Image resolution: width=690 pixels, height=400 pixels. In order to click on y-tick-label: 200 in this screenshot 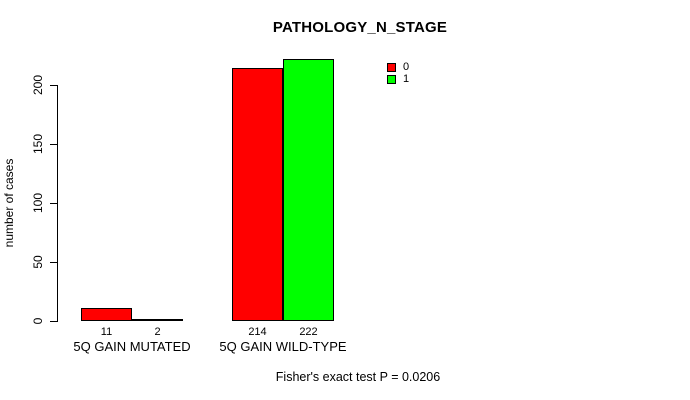, I will do `click(38, 85)`.